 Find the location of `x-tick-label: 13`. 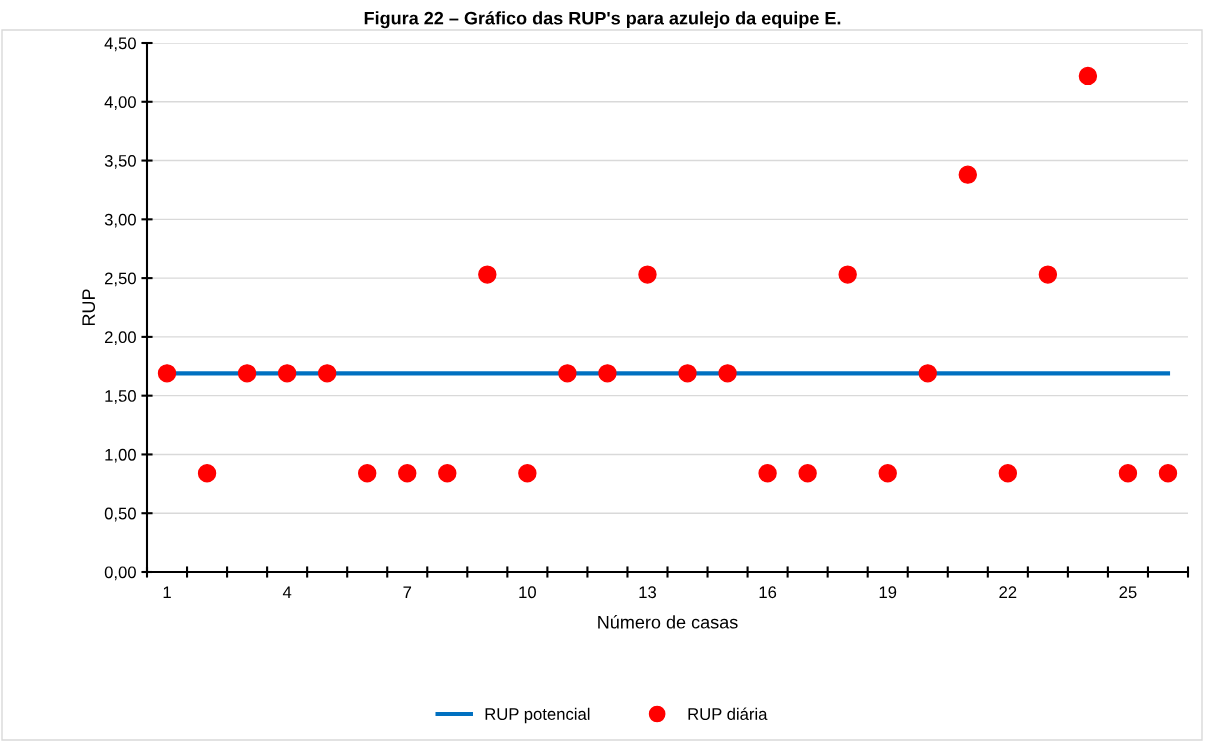

x-tick-label: 13 is located at coordinates (648, 592).